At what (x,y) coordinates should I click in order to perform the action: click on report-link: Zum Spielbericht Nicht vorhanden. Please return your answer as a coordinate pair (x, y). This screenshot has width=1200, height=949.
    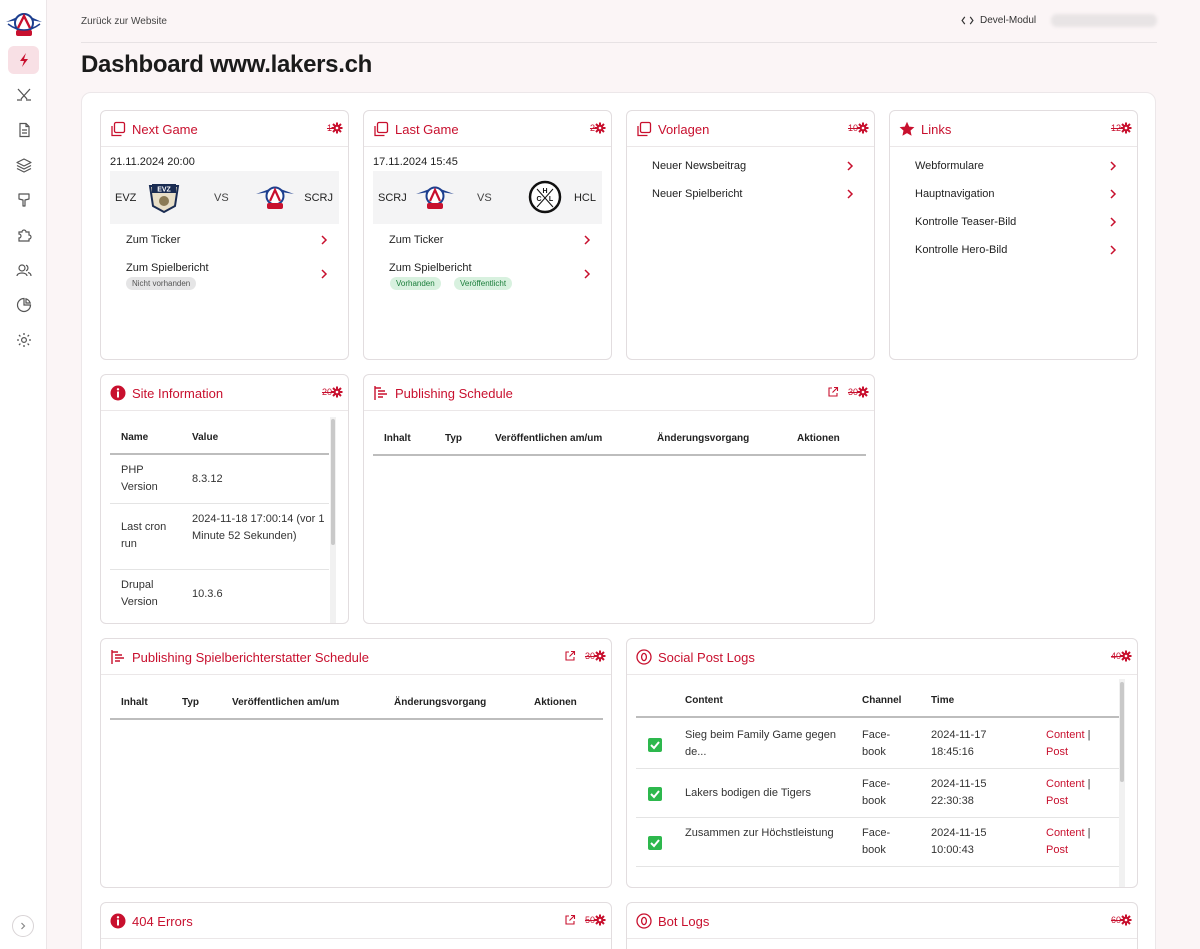
    Looking at the image, I should click on (224, 274).